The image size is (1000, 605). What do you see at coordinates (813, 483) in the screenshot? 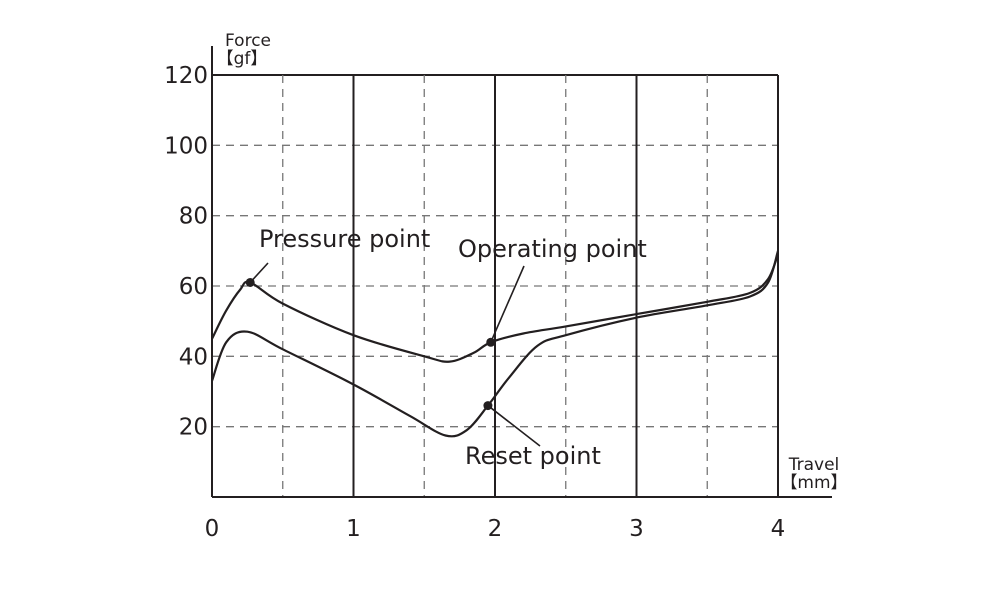
I see `x-axis-unit: 【mm】` at bounding box center [813, 483].